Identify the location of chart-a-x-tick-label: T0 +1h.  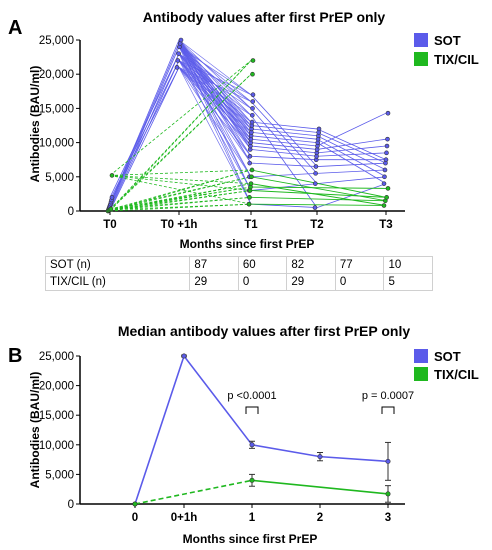
(179, 225).